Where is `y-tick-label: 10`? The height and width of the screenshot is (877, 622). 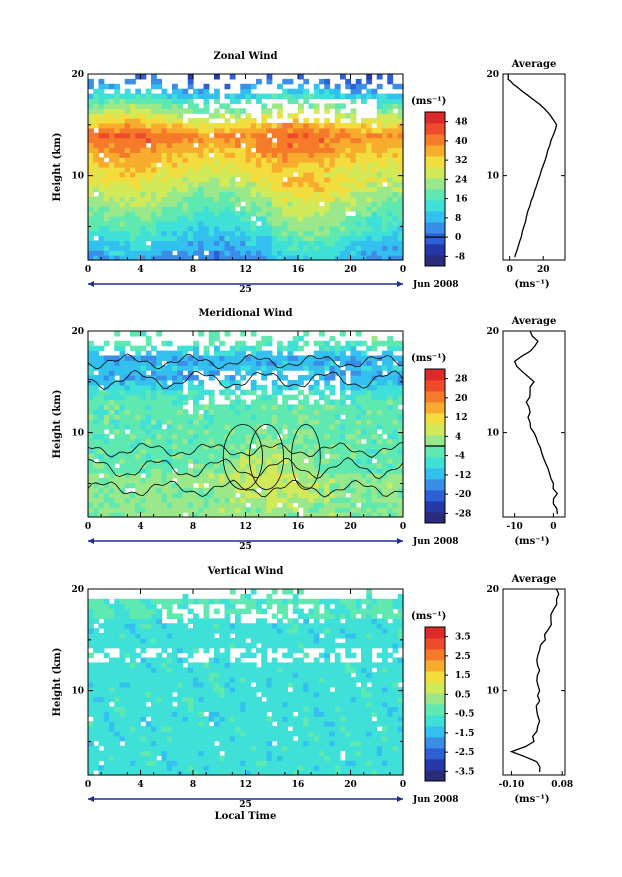 y-tick-label: 10 is located at coordinates (77, 434).